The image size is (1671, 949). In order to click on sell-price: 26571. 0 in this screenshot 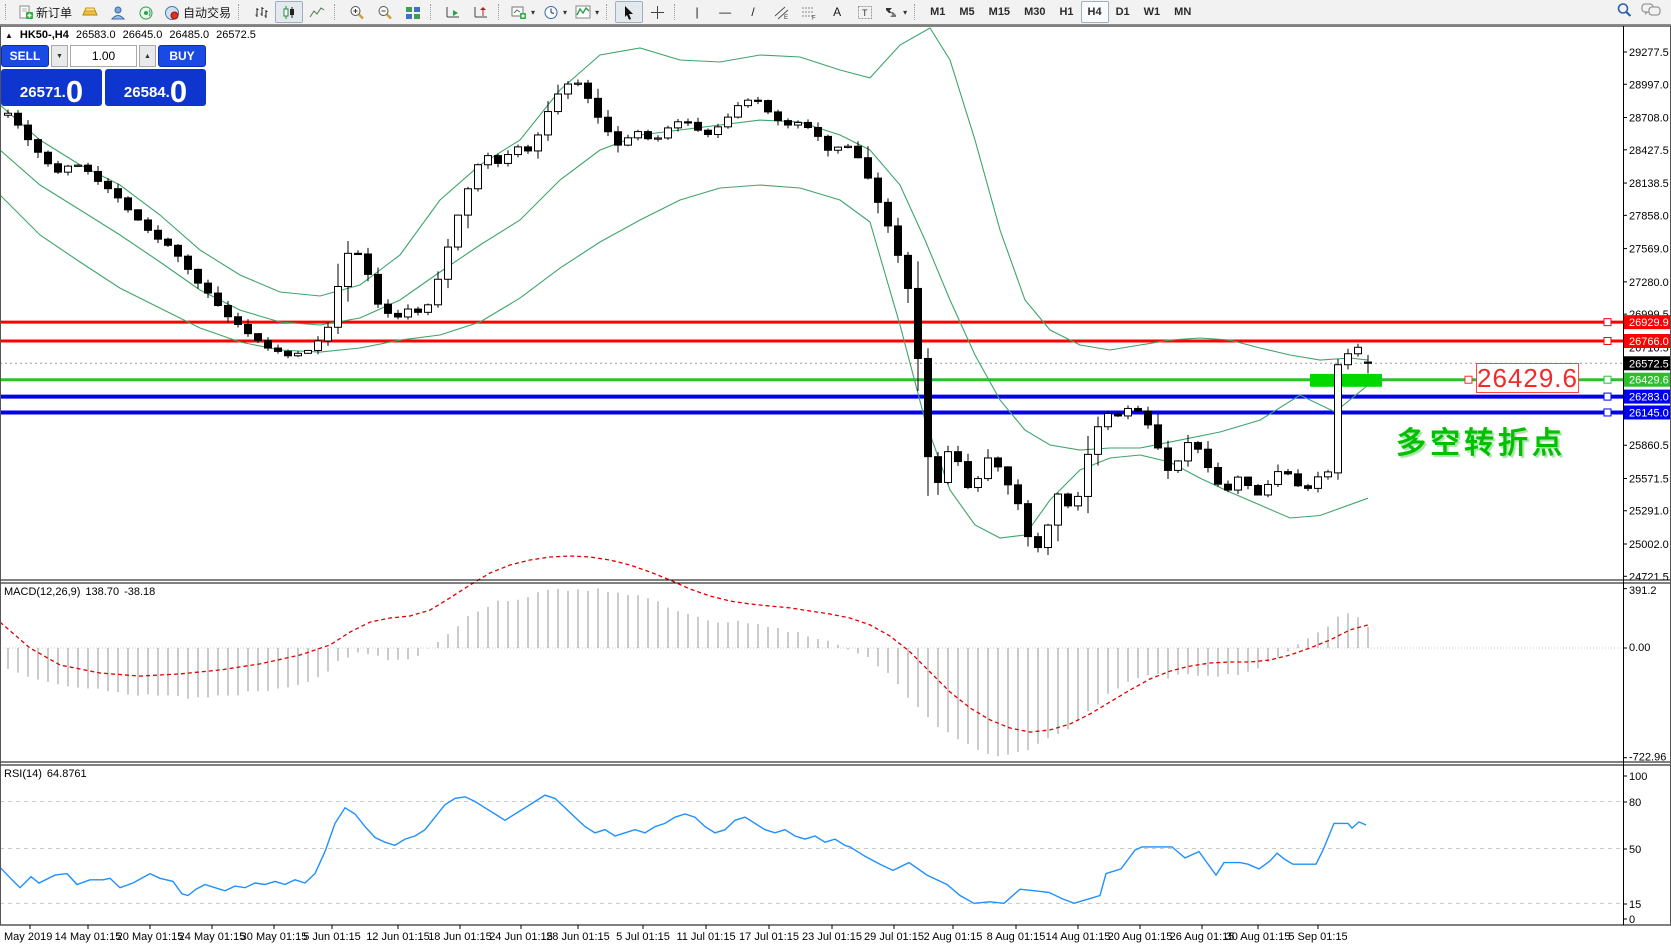, I will do `click(51, 89)`.